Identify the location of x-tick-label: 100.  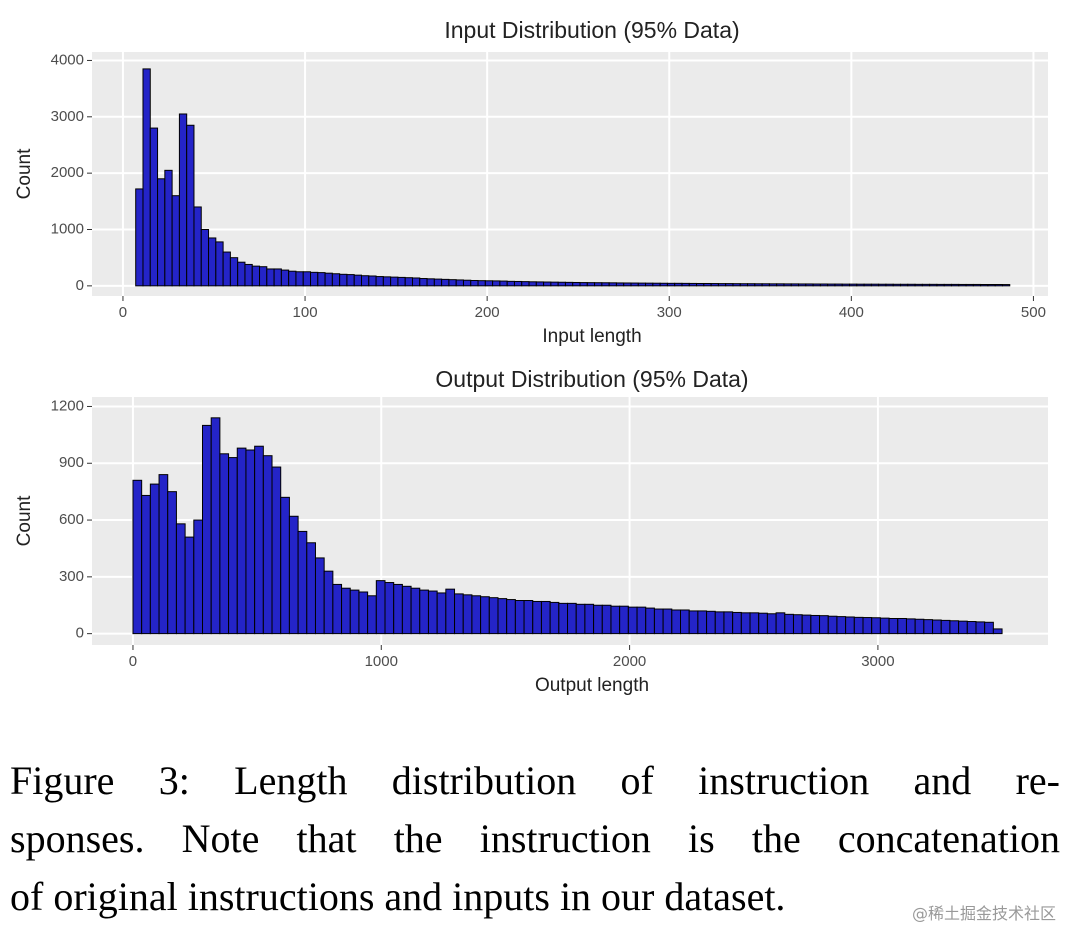
(305, 312).